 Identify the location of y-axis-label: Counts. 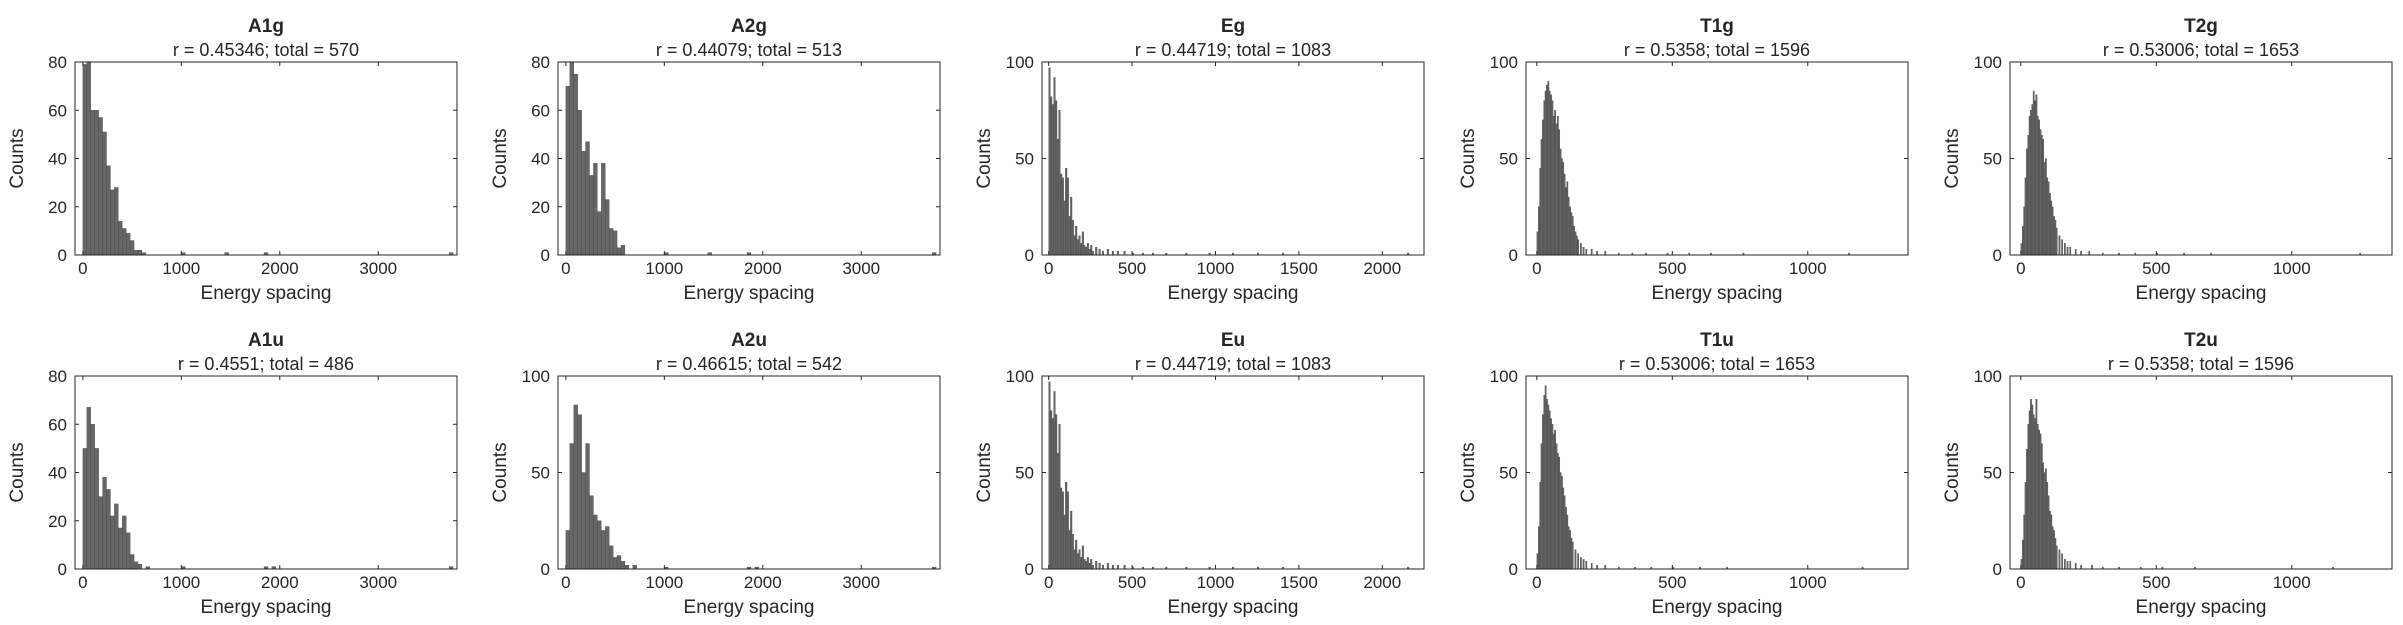
(500, 472).